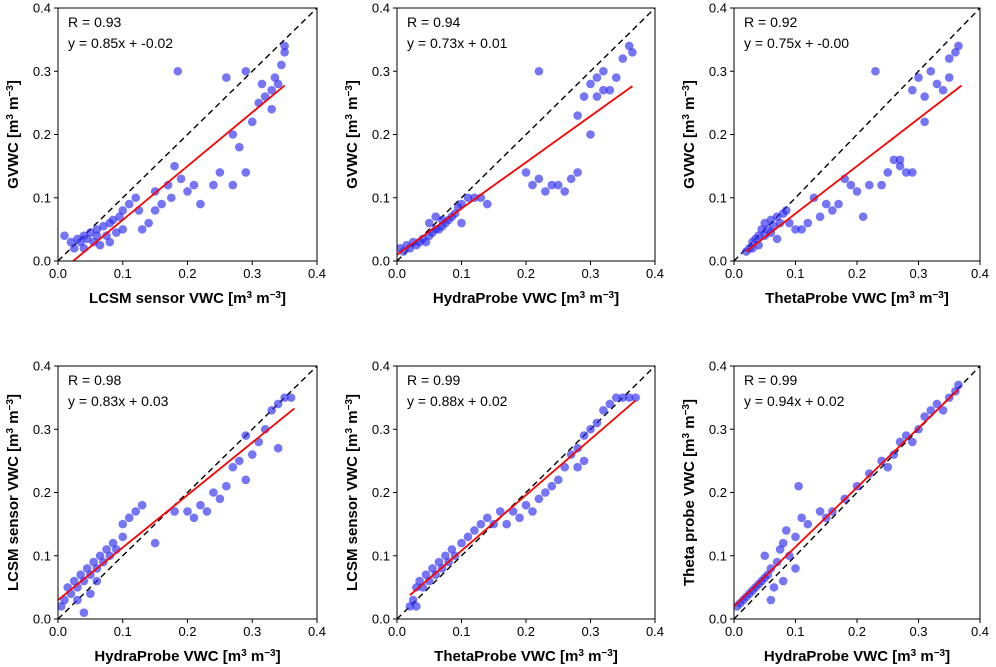 Image resolution: width=996 pixels, height=667 pixels. What do you see at coordinates (14, 492) in the screenshot?
I see `y-axis-label: LCSM sensor VWC [m3 m−3]` at bounding box center [14, 492].